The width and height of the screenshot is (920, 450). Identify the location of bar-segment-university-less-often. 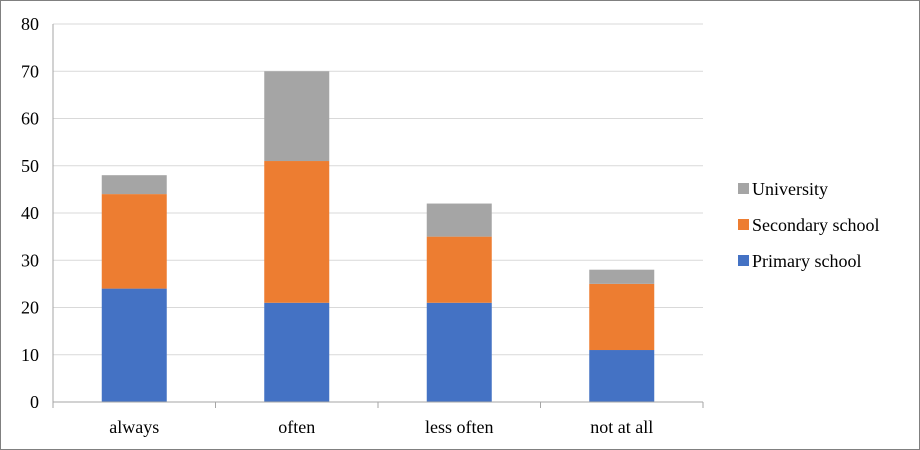
(459, 220).